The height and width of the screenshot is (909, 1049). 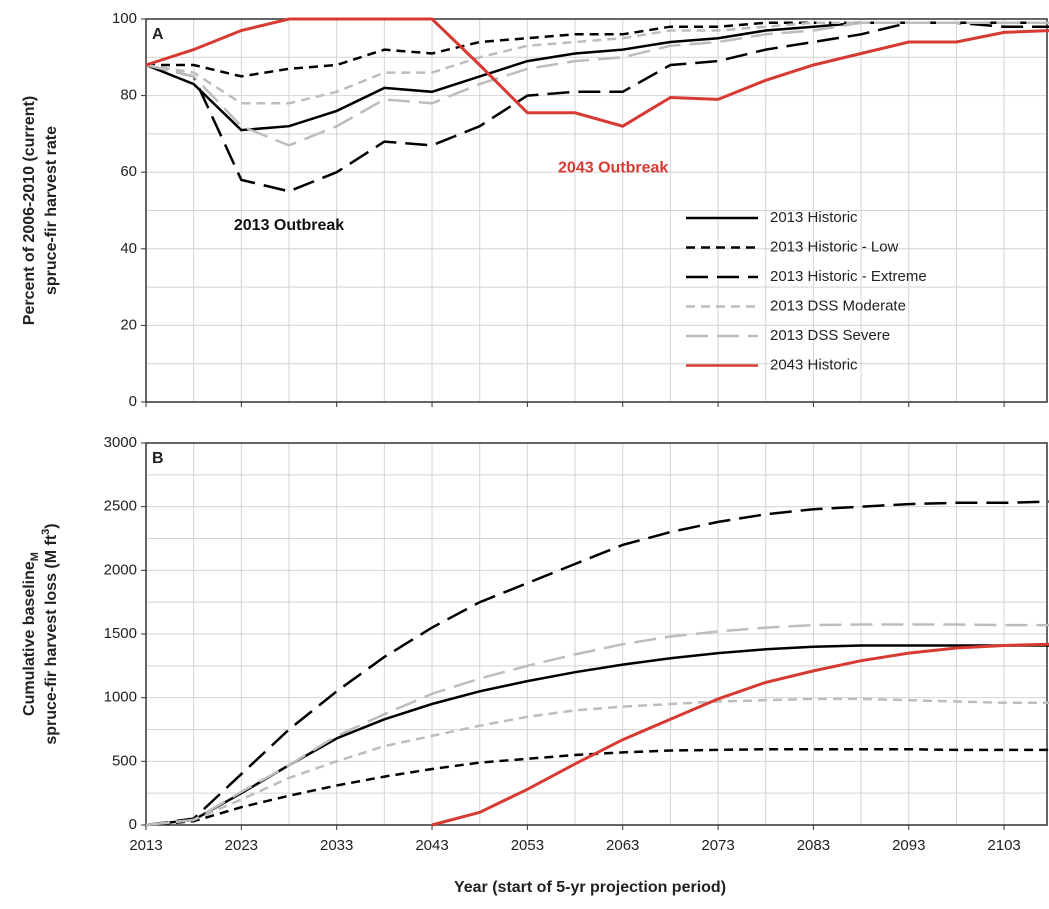 What do you see at coordinates (838, 305) in the screenshot?
I see `legend-label: 2013 DSS Moderate` at bounding box center [838, 305].